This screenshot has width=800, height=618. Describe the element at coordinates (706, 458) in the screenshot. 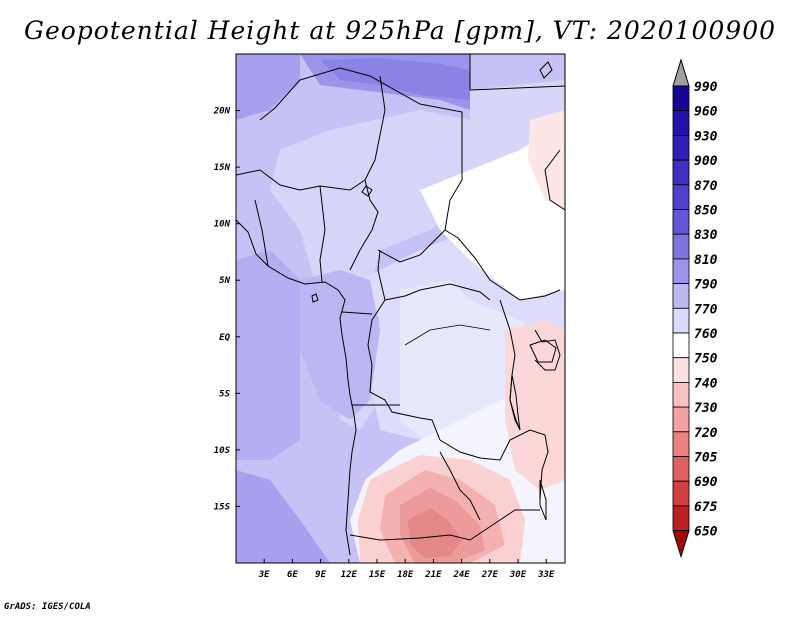

I see `colorbar-label: 705` at that location.